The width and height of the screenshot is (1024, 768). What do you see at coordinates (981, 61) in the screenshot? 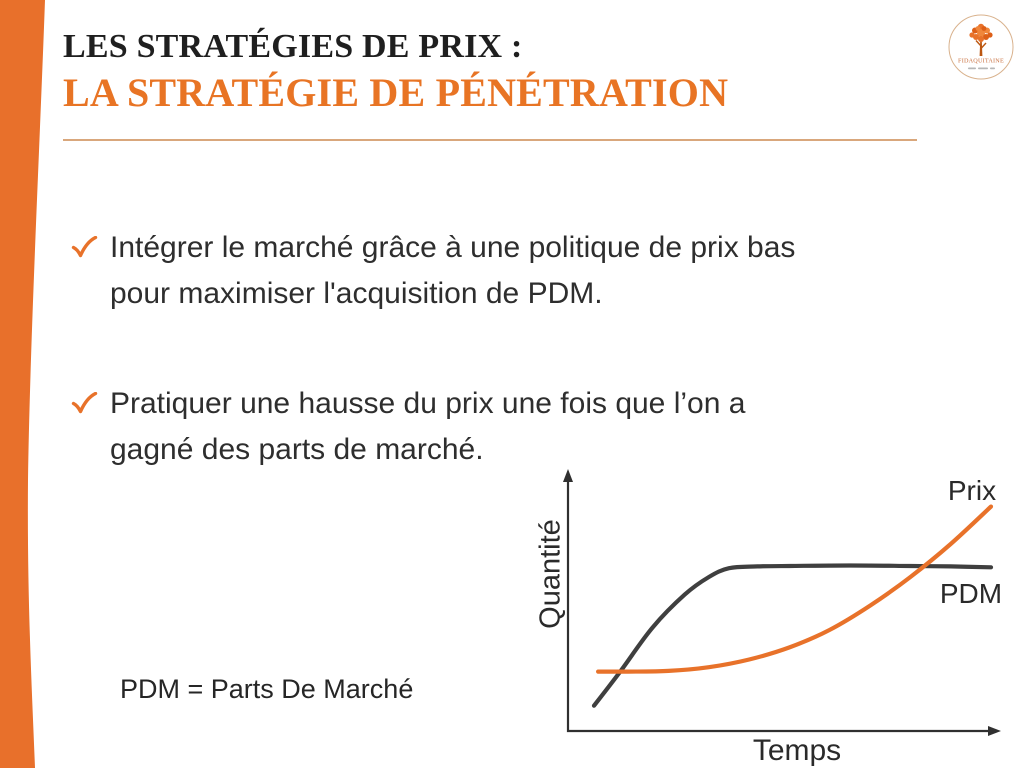
I see `logo-name: FIDAQUITAINE` at bounding box center [981, 61].